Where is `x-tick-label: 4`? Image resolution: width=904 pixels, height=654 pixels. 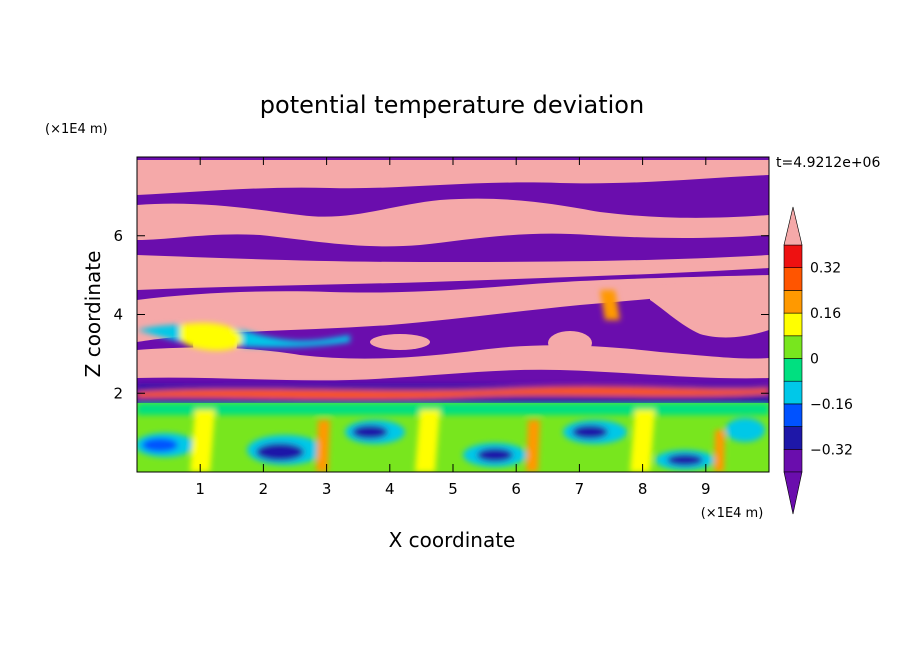 x-tick-label: 4 is located at coordinates (390, 489).